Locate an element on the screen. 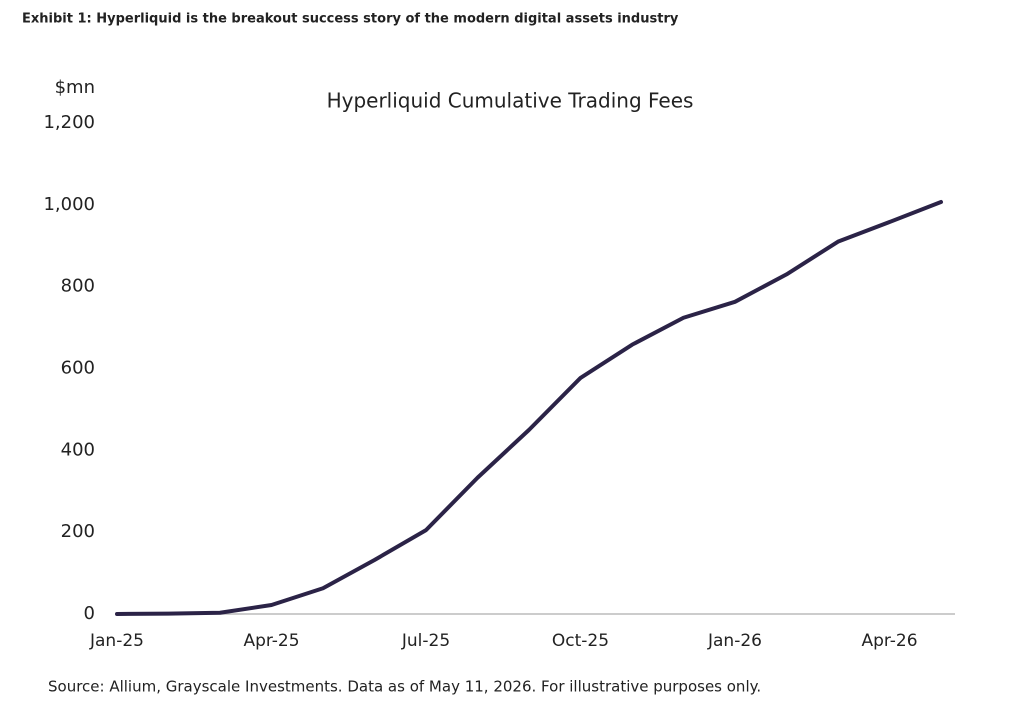  y-tick-label: 600 is located at coordinates (78, 368).